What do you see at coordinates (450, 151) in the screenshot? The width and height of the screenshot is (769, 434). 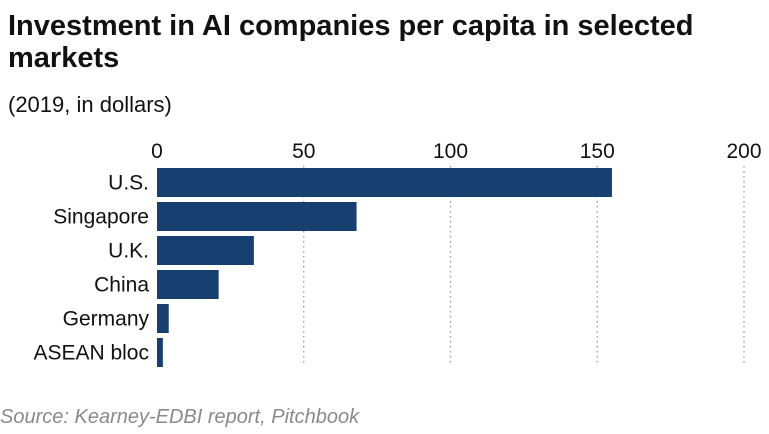 I see `x-tick-label: 100` at bounding box center [450, 151].